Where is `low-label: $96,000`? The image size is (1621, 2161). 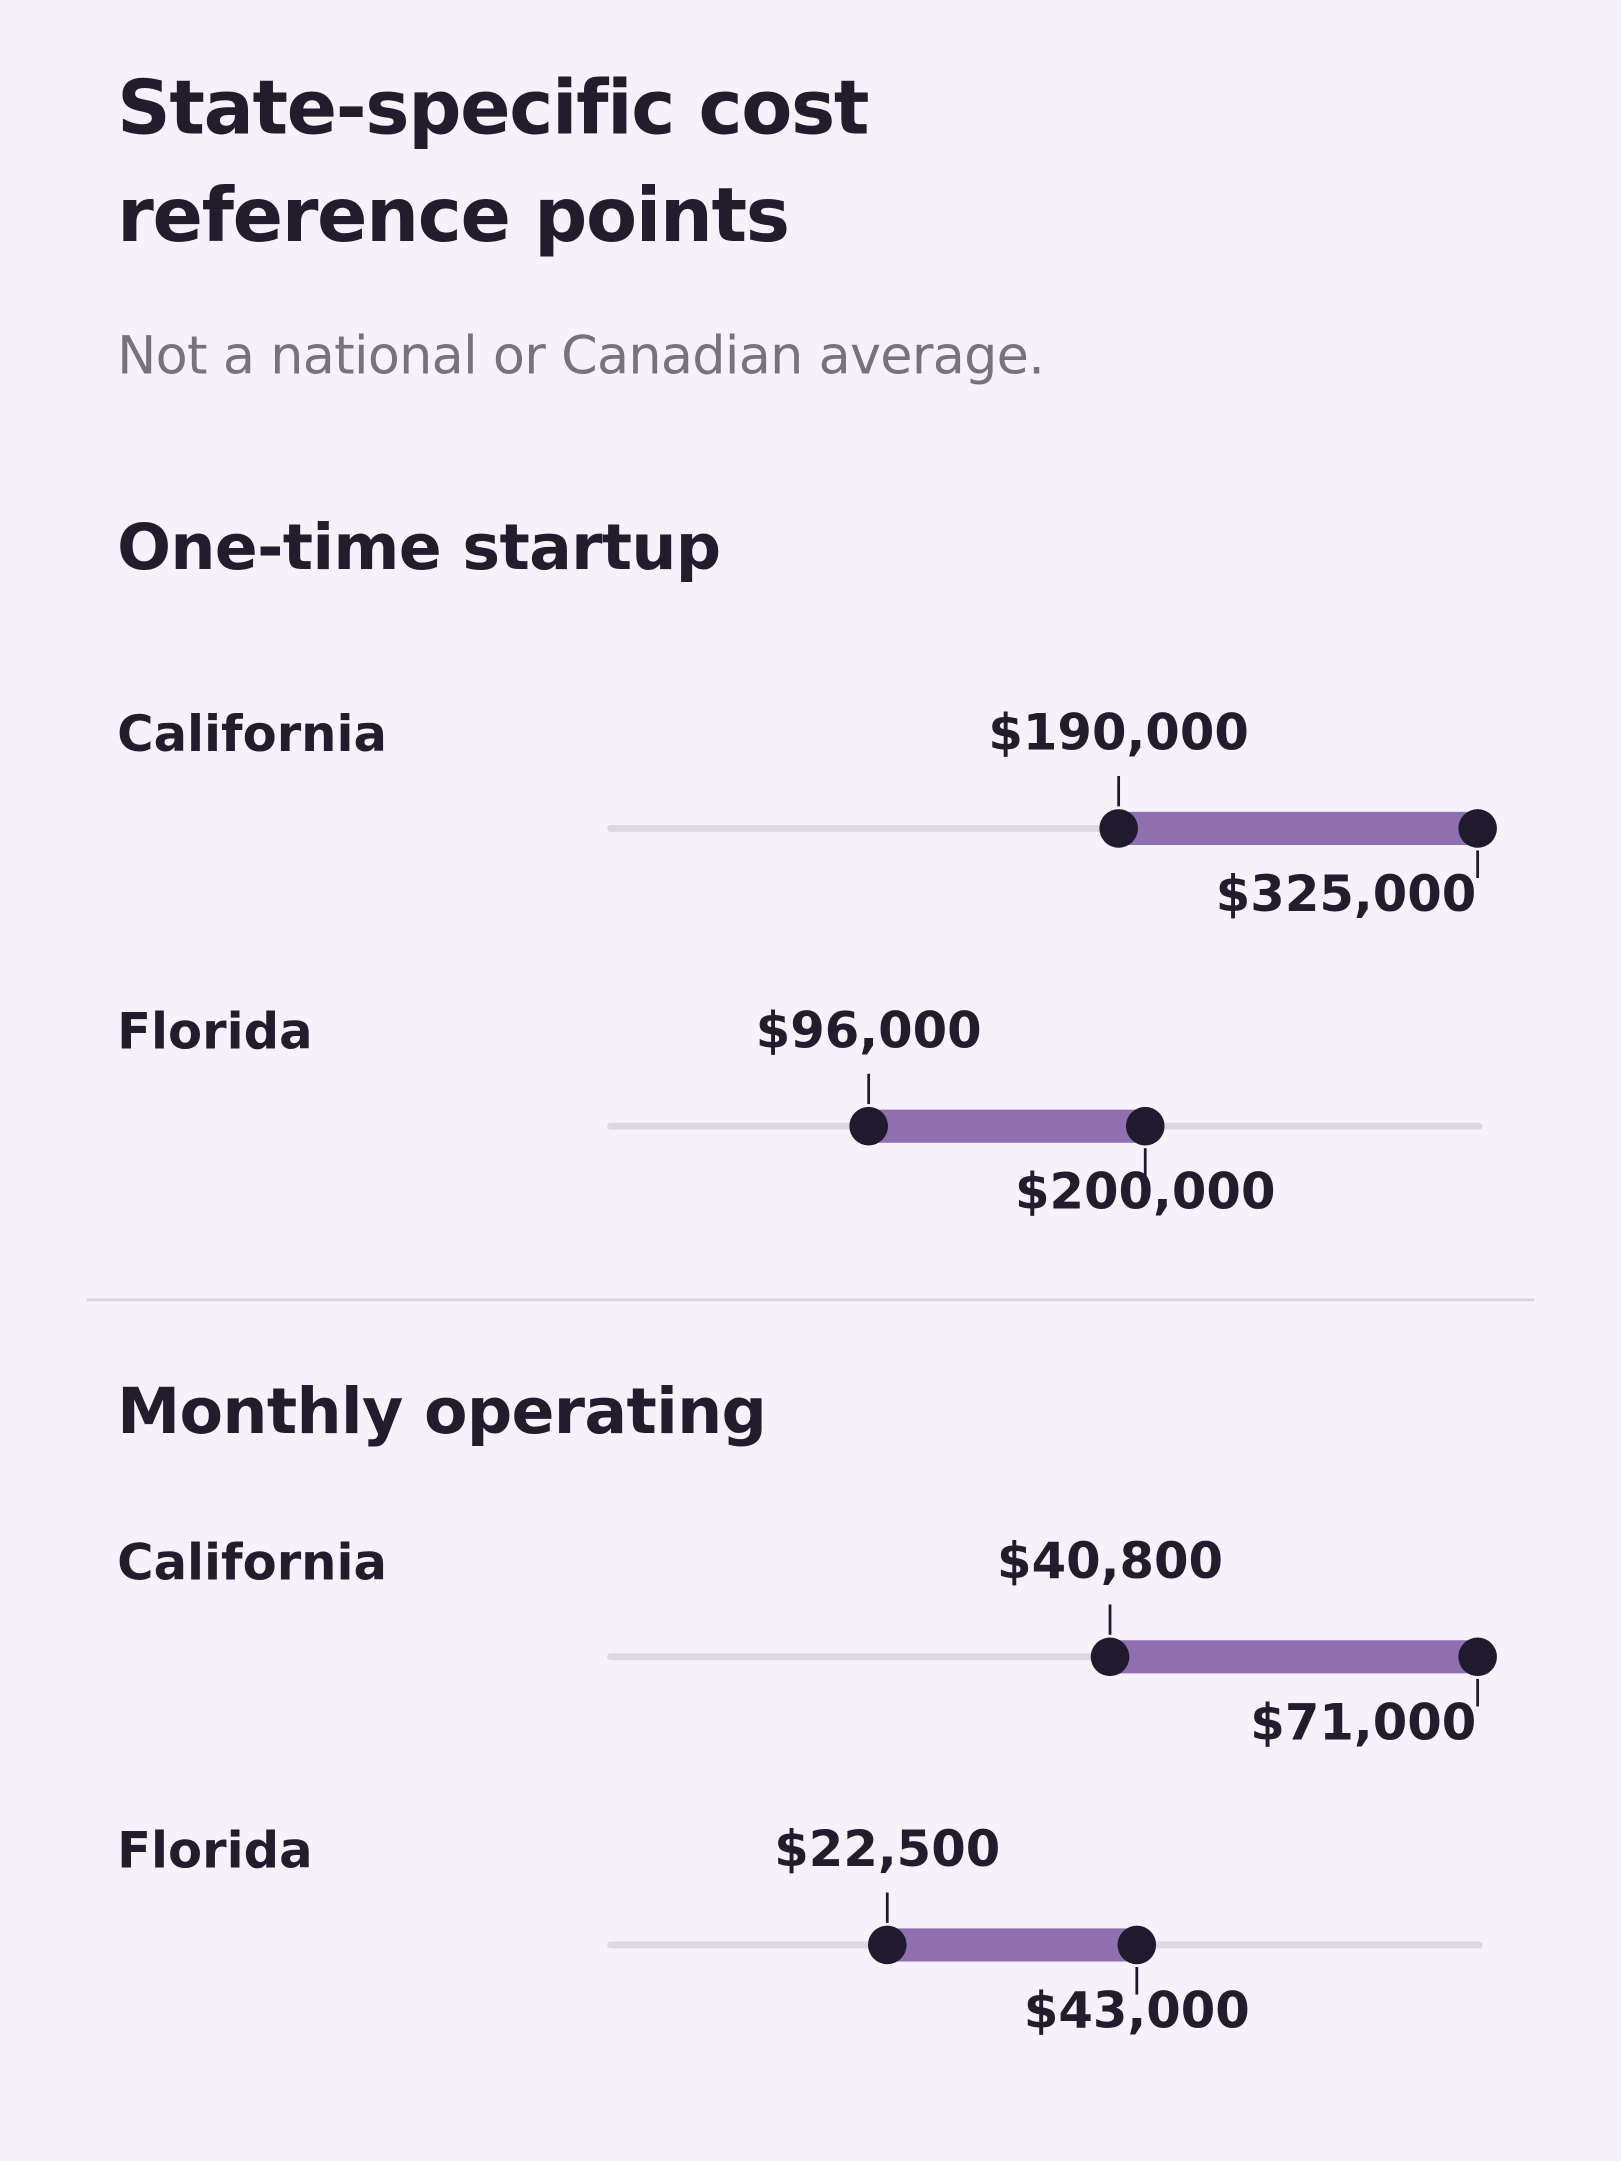 low-label: $96,000 is located at coordinates (869, 1030).